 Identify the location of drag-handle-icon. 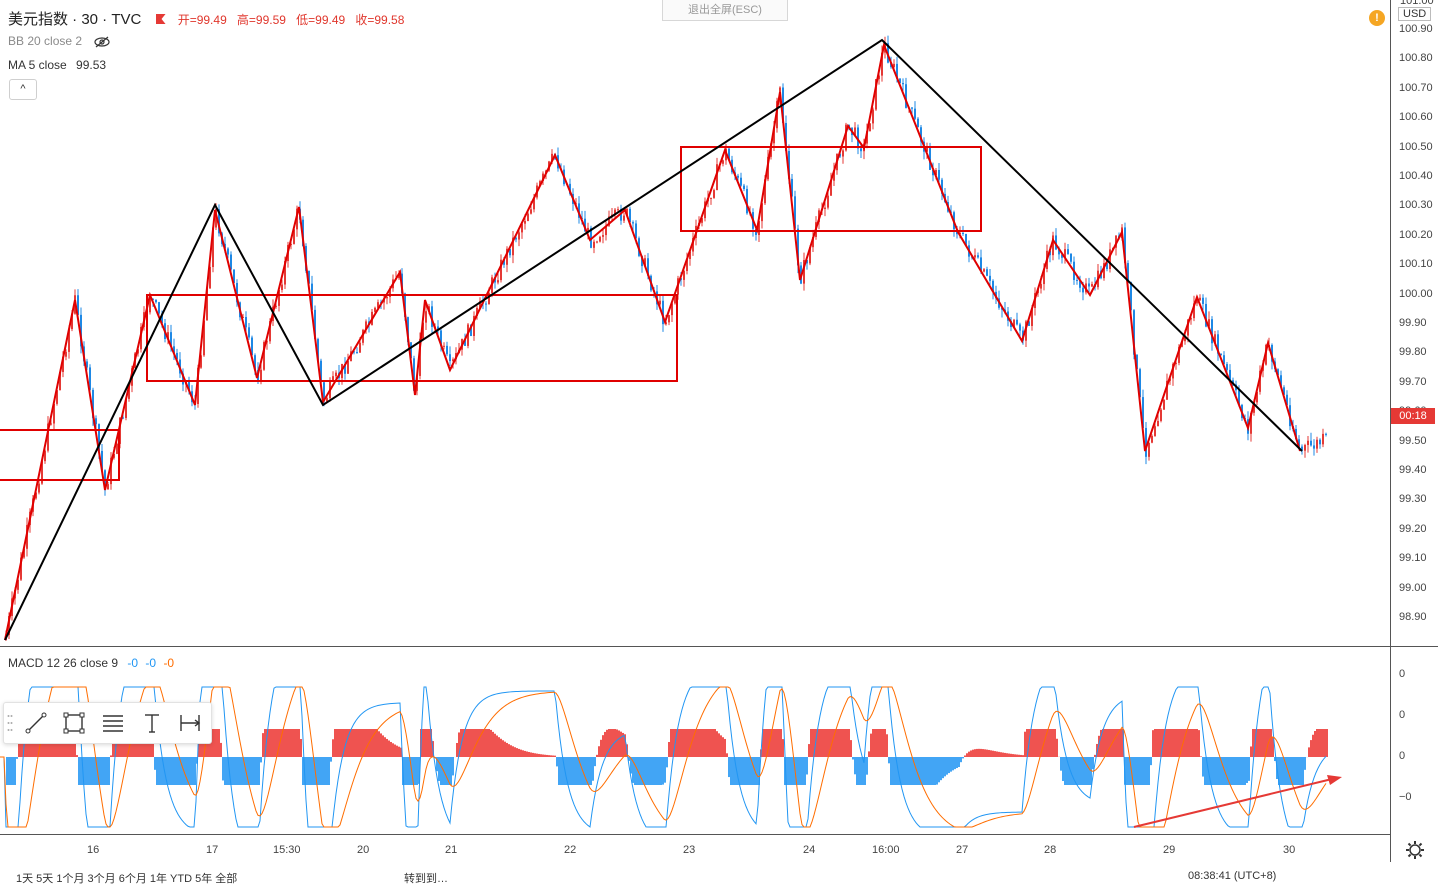
(10, 723).